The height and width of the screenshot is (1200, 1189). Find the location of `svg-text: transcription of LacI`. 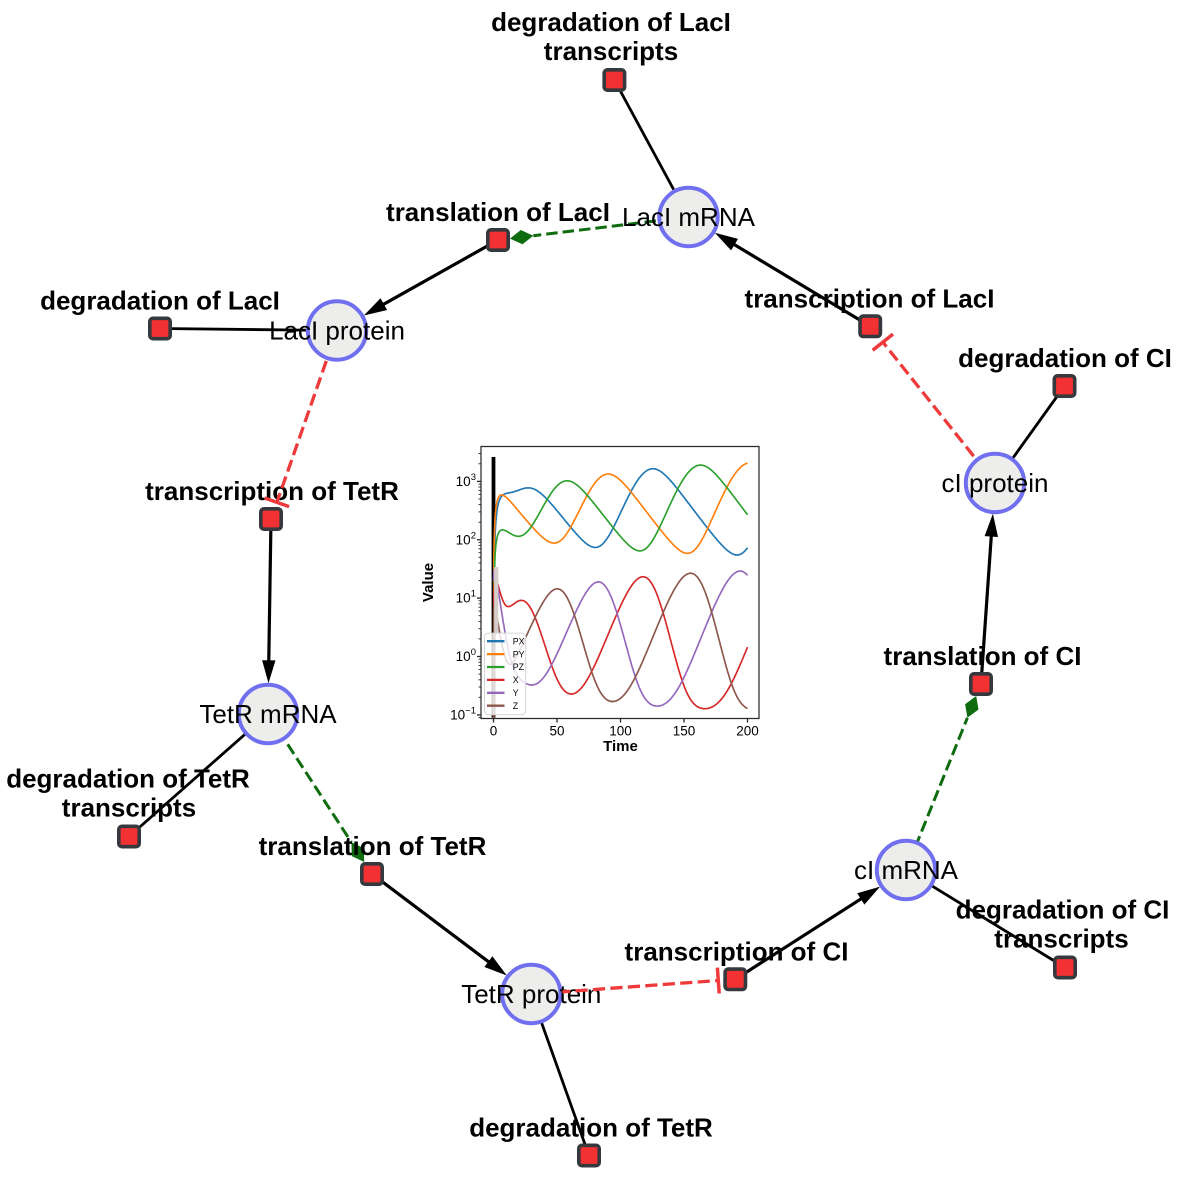

svg-text: transcription of LacI is located at coordinates (870, 298).